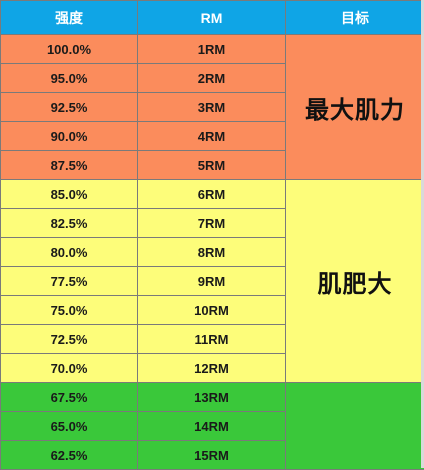 The image size is (424, 470). Describe the element at coordinates (355, 281) in the screenshot. I see `goal-cell-hypertrophy: 肌肥大` at that location.